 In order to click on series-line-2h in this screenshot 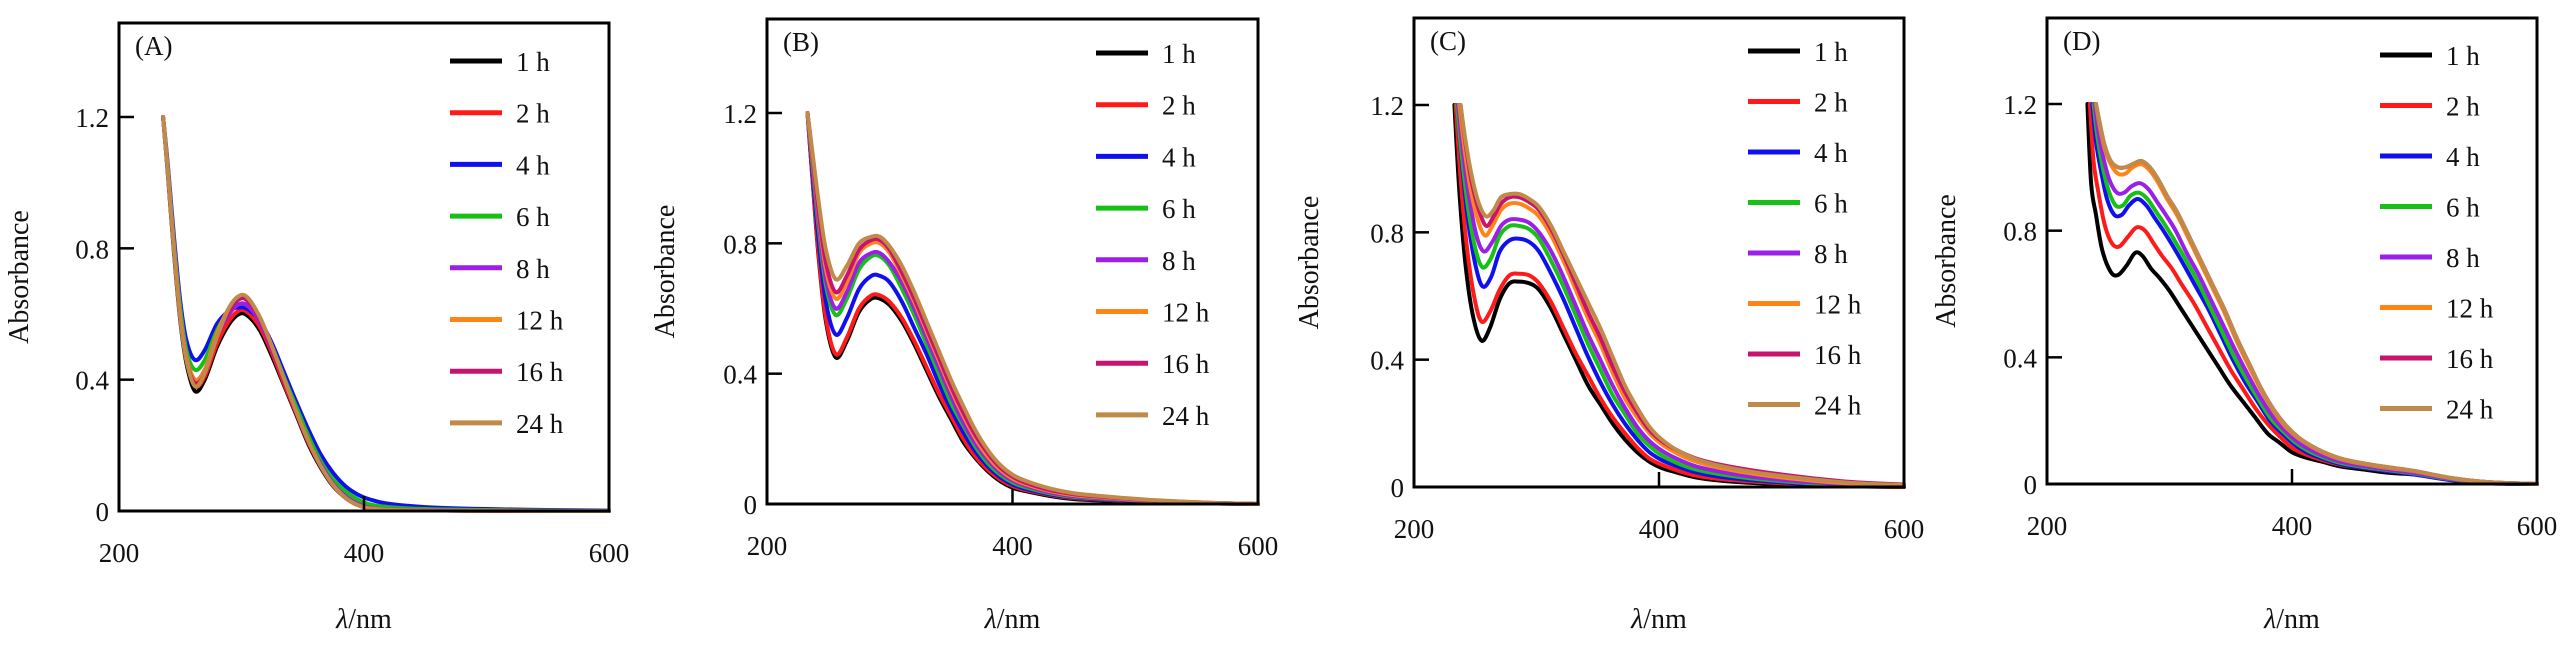, I will do `click(1679, 296)`.